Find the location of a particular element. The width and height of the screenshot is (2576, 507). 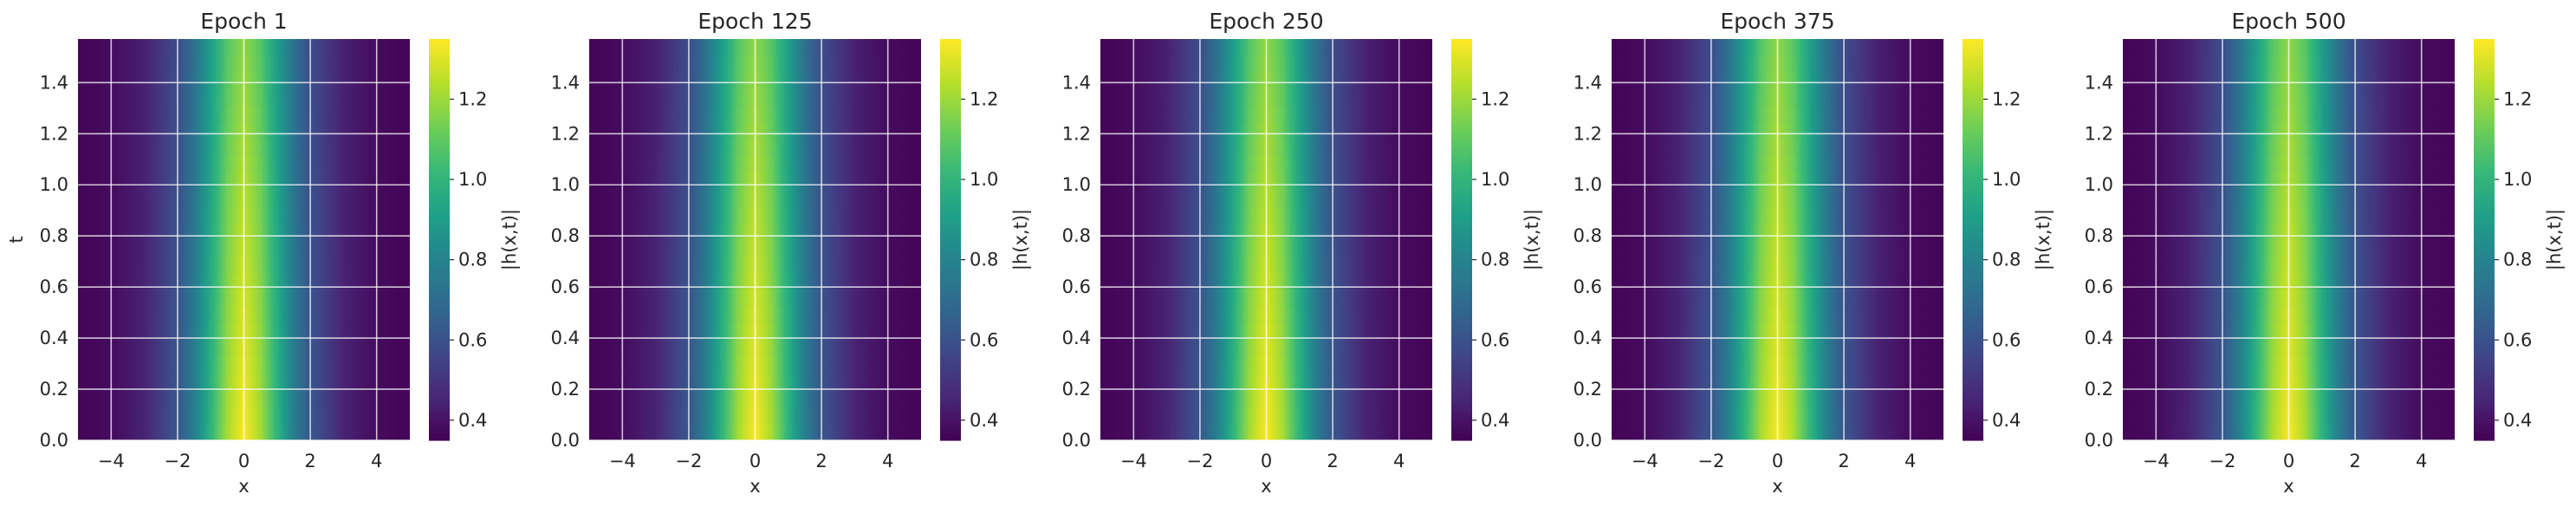

panel-title: Epoch 1 is located at coordinates (244, 21).